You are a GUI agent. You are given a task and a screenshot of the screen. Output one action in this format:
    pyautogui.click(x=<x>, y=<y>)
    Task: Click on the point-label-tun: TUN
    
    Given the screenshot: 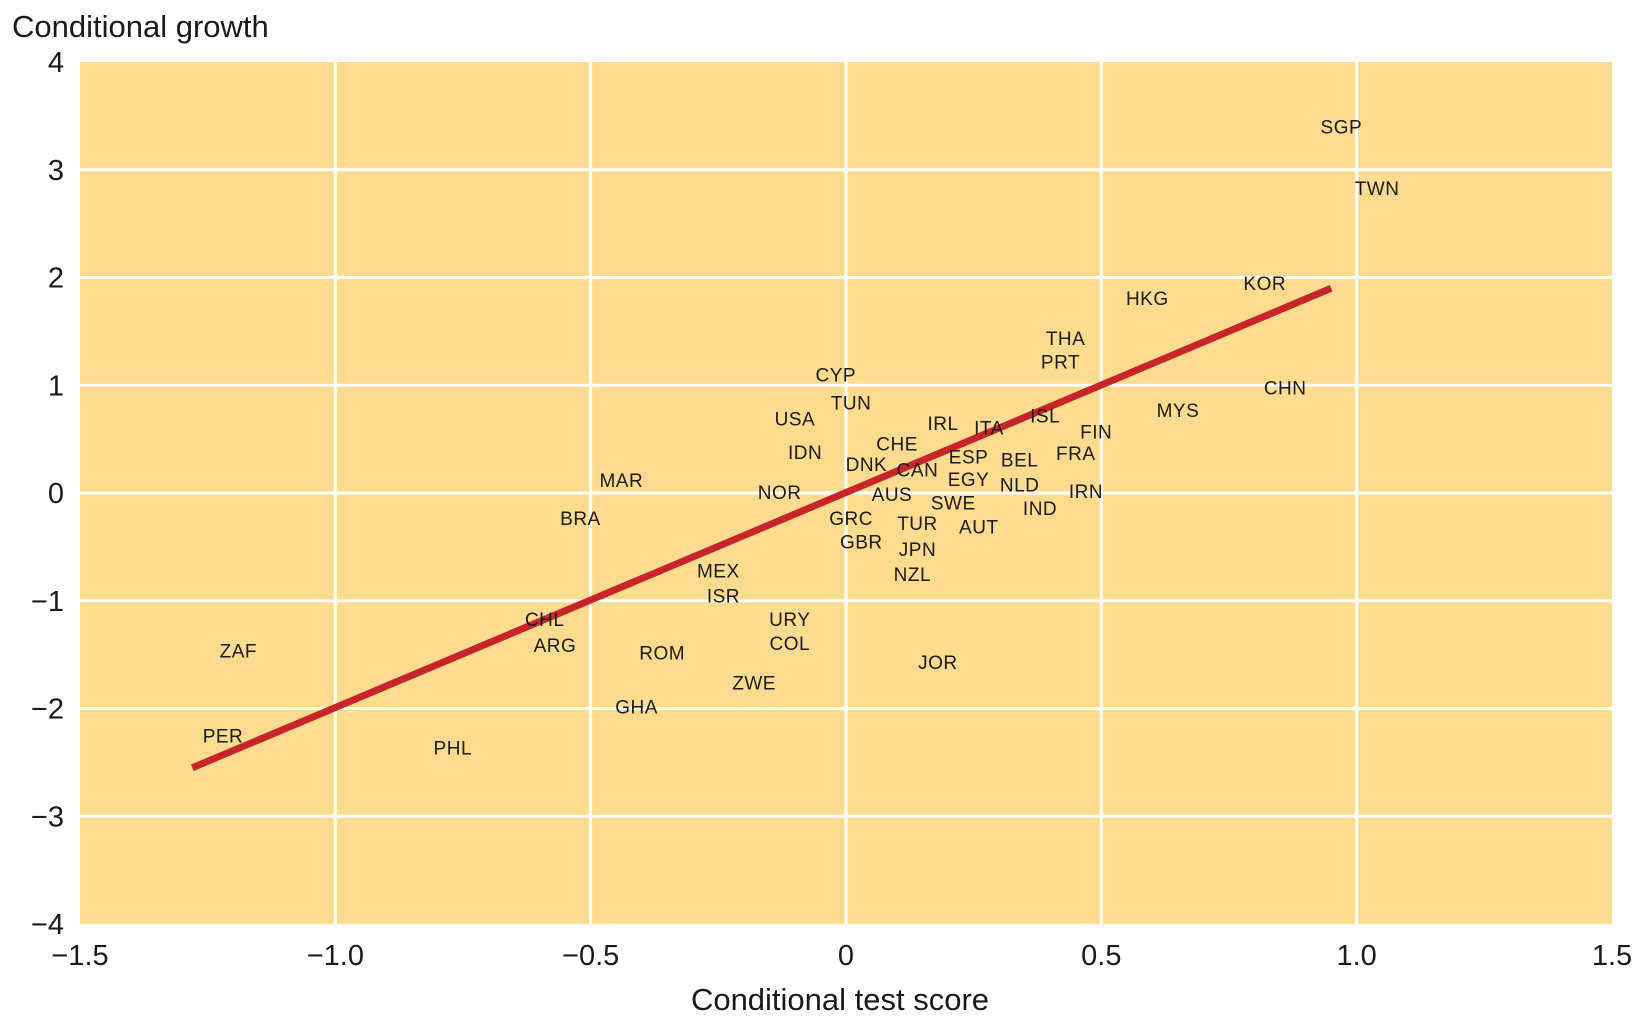 What is the action you would take?
    pyautogui.click(x=851, y=403)
    